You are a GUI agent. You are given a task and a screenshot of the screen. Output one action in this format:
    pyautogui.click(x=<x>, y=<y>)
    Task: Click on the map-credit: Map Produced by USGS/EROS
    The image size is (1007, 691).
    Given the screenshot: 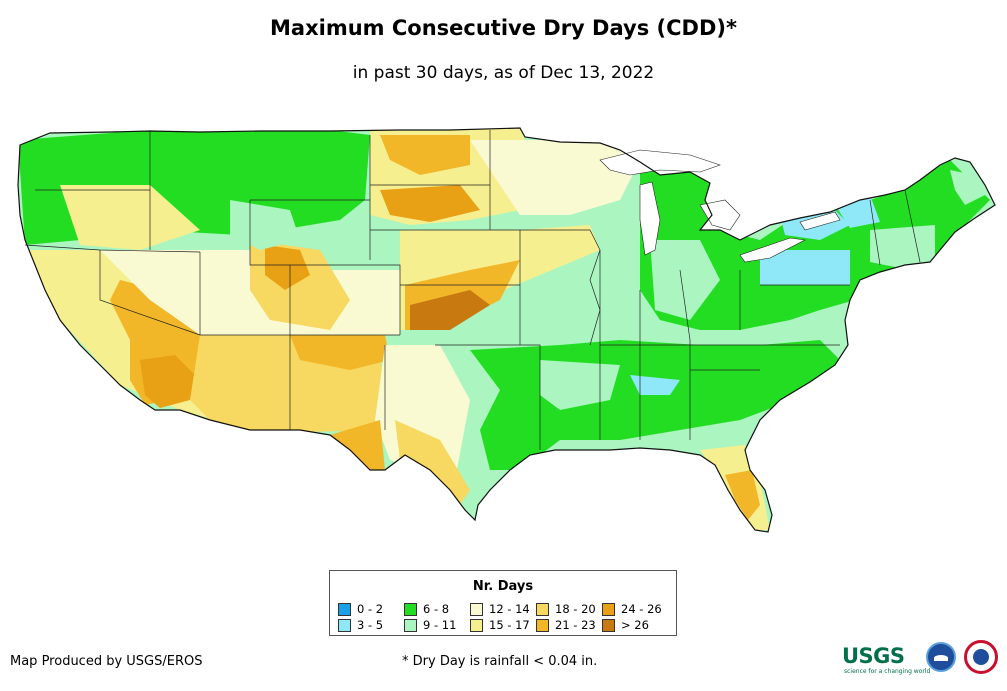 What is the action you would take?
    pyautogui.click(x=106, y=661)
    